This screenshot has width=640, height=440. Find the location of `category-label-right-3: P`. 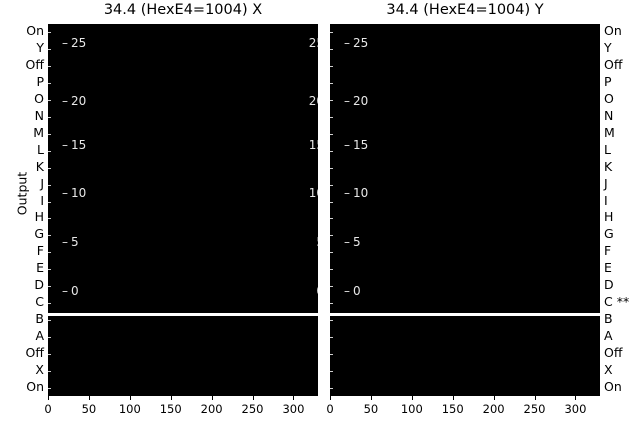

category-label-right-3: P is located at coordinates (608, 82).